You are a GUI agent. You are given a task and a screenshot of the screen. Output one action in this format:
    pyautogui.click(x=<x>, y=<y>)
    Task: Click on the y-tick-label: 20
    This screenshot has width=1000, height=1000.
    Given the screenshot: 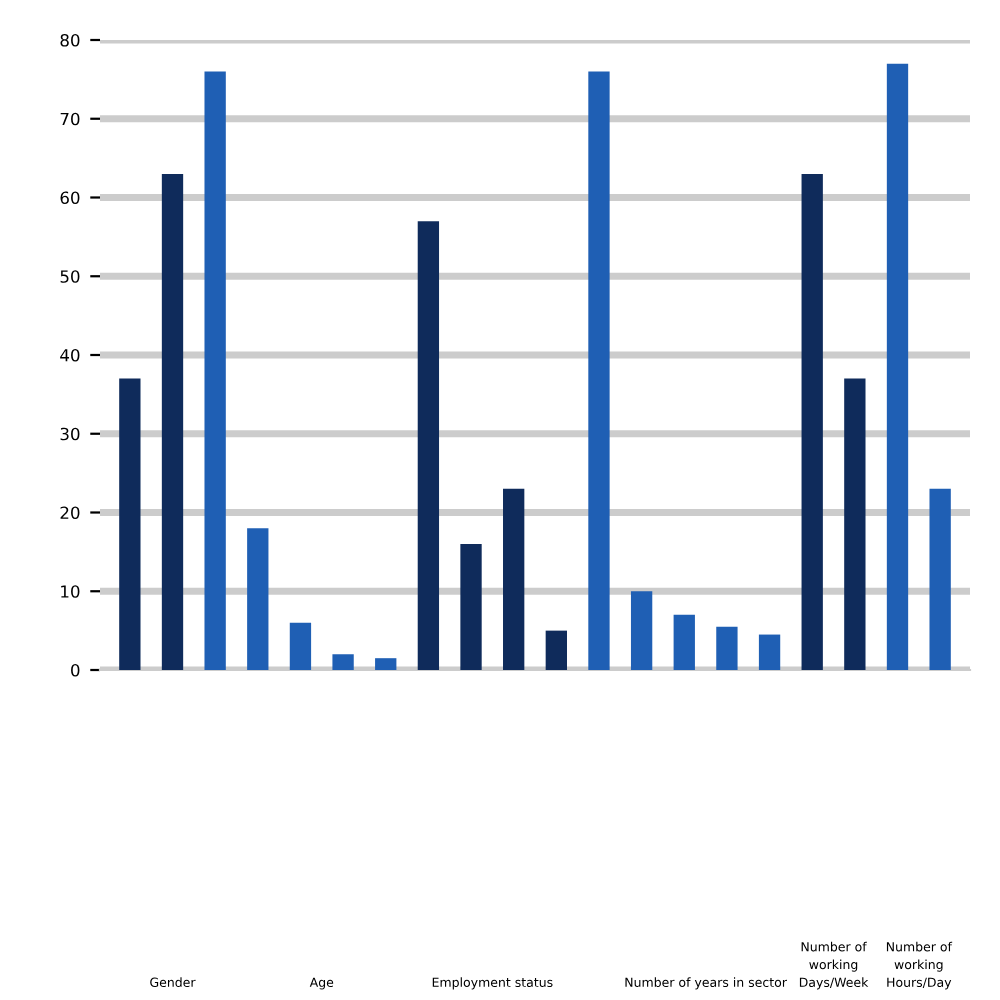 What is the action you would take?
    pyautogui.click(x=70, y=513)
    